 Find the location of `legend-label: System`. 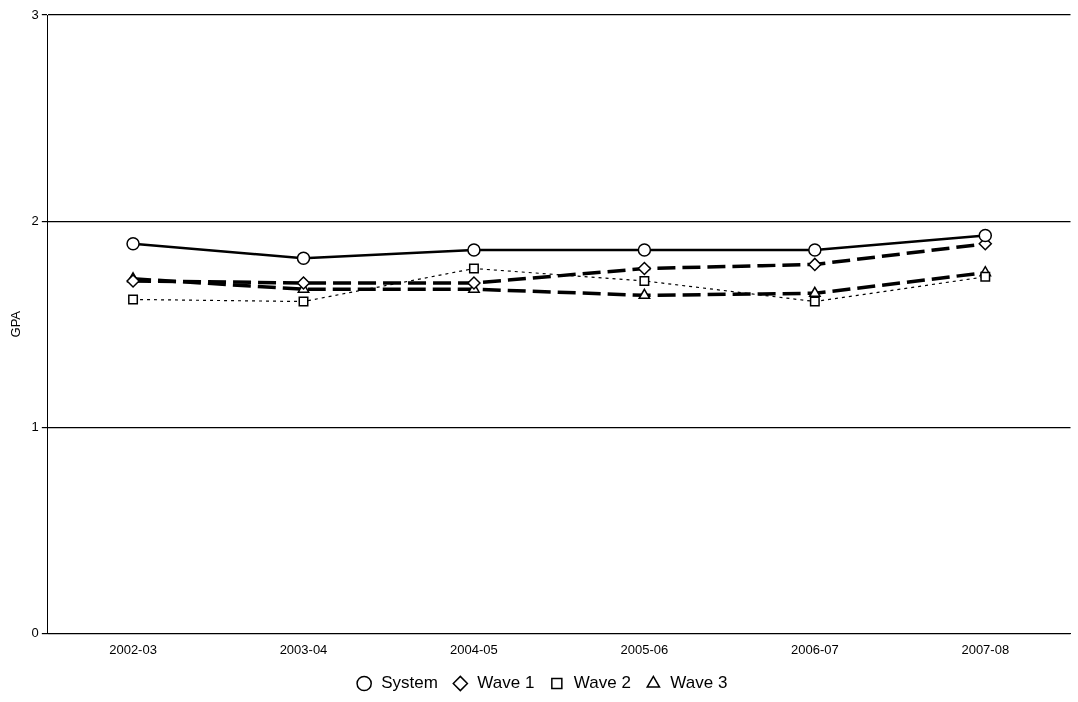

legend-label: System is located at coordinates (409, 683).